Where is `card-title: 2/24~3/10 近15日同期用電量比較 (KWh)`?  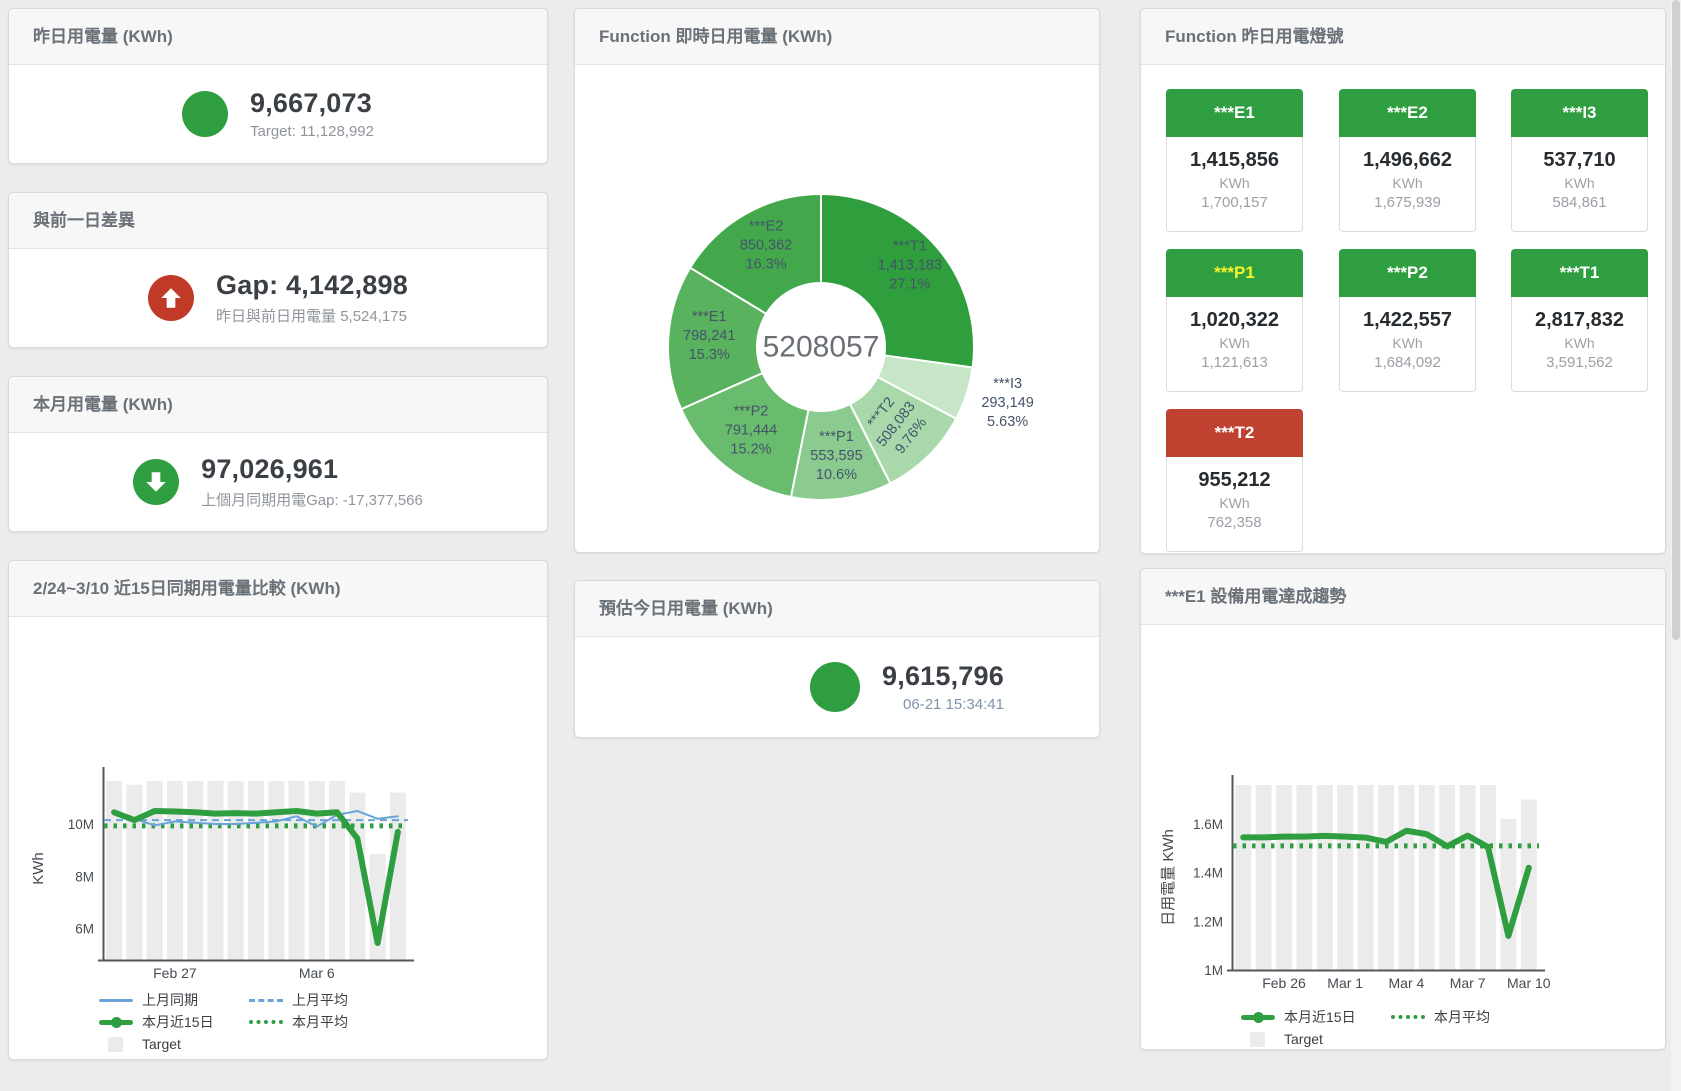 card-title: 2/24~3/10 近15日同期用電量比較 (KWh) is located at coordinates (278, 589).